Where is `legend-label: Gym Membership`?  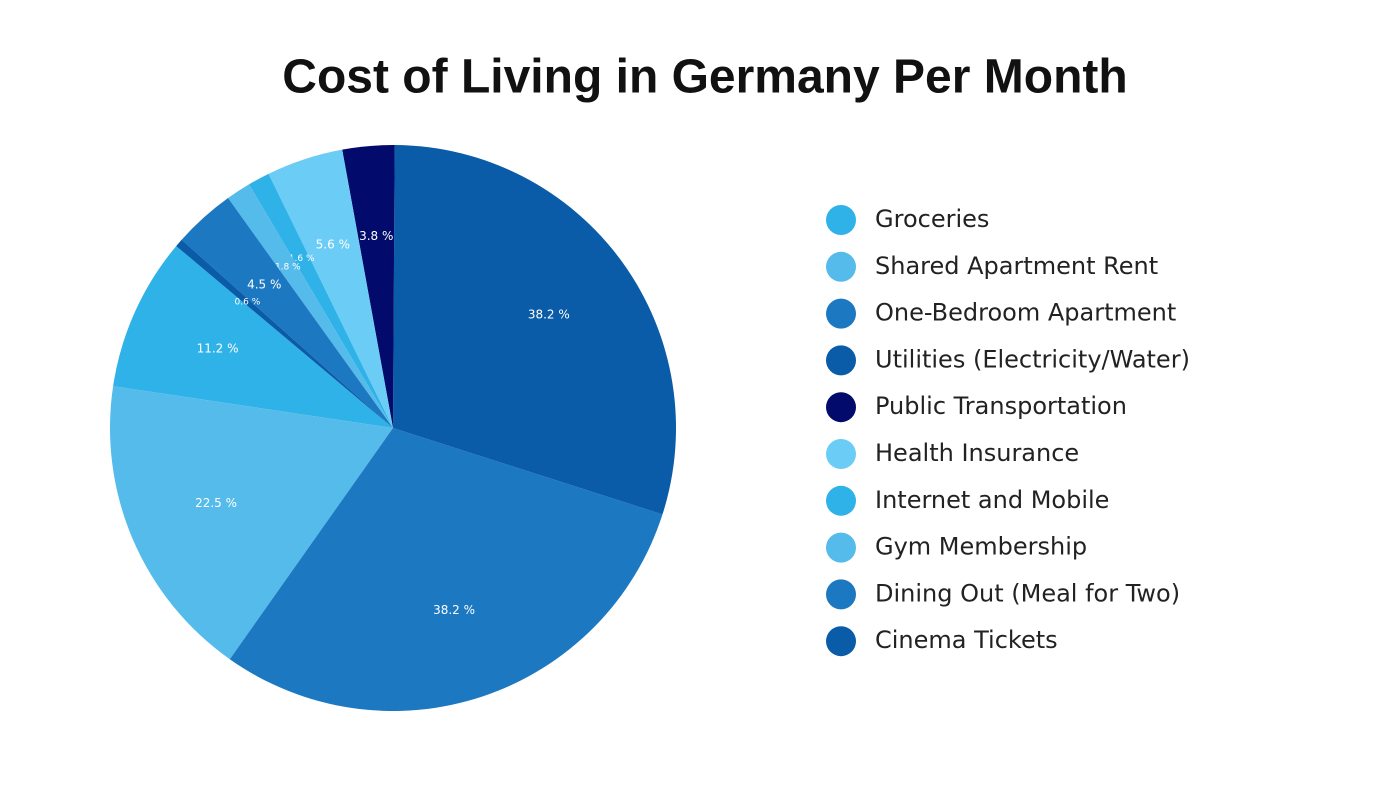 legend-label: Gym Membership is located at coordinates (981, 547).